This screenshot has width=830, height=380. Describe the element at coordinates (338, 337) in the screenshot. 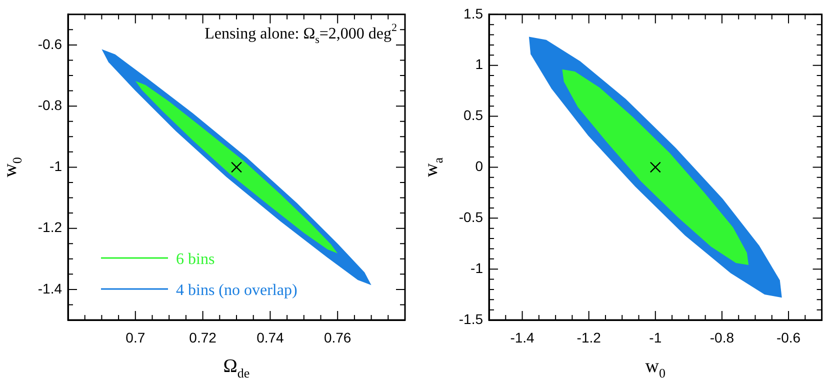

I see `x-tick-label: 0.76` at that location.